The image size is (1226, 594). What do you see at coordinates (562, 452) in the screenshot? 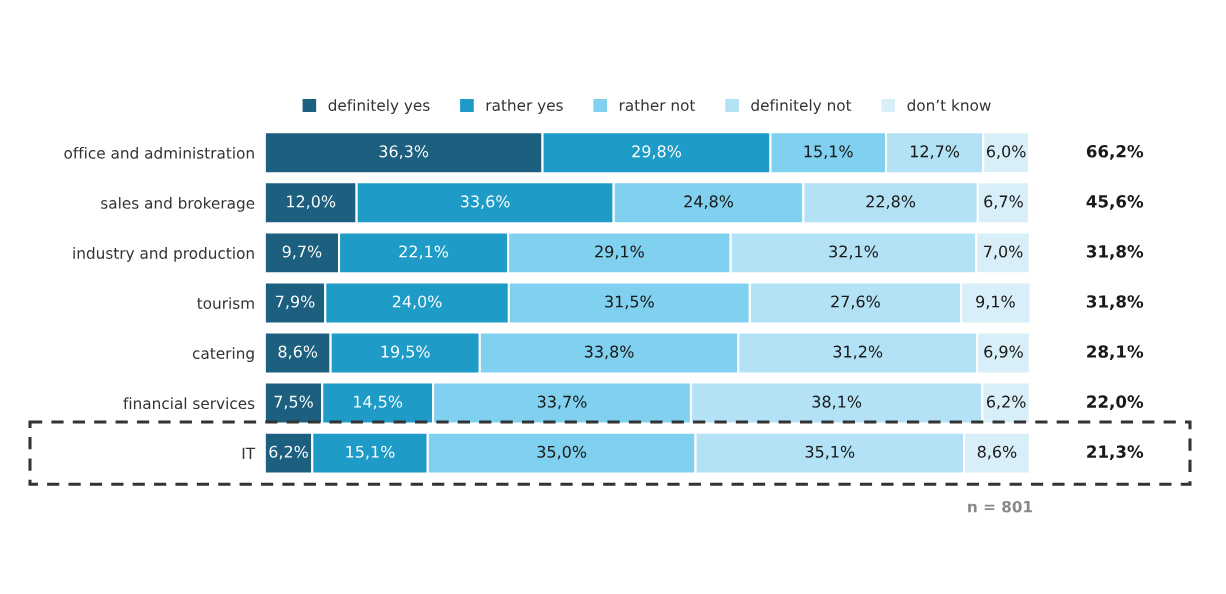
I see `data-label: 35,0%` at bounding box center [562, 452].